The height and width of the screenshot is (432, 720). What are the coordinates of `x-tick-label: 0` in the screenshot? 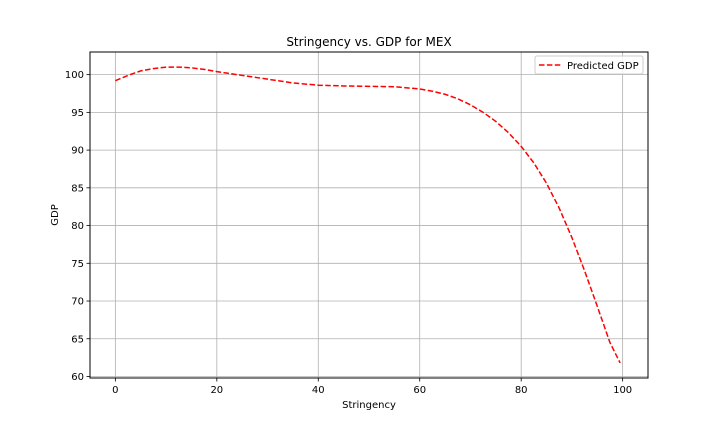 It's located at (115, 390).